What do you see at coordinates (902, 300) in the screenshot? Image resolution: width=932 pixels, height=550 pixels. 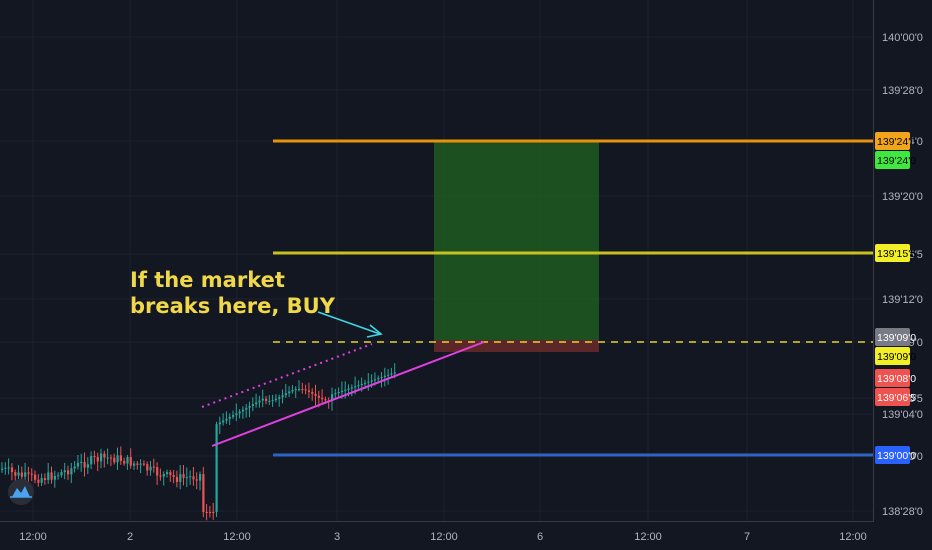 I see `price-tick-label: 139'12'0` at bounding box center [902, 300].